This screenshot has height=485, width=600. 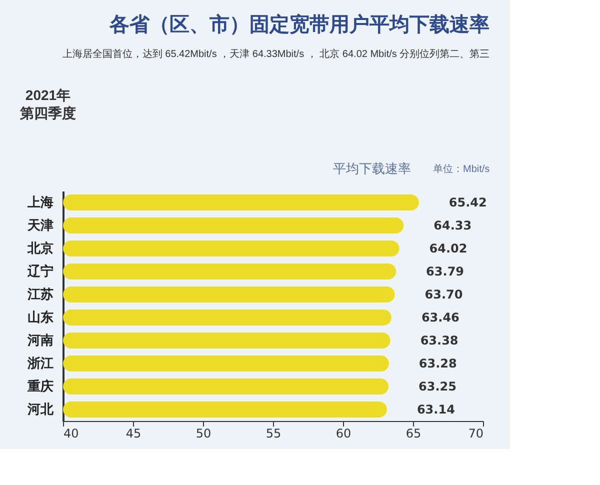 What do you see at coordinates (443, 295) in the screenshot?
I see `data-label: 63.70` at bounding box center [443, 295].